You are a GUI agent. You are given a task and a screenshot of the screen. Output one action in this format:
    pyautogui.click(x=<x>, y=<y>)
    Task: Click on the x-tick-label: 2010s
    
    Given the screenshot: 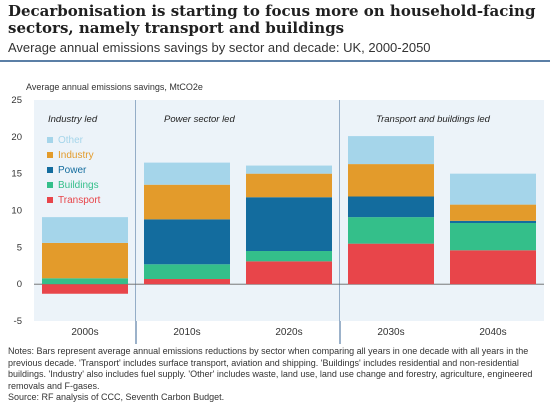 What is the action you would take?
    pyautogui.click(x=186, y=332)
    